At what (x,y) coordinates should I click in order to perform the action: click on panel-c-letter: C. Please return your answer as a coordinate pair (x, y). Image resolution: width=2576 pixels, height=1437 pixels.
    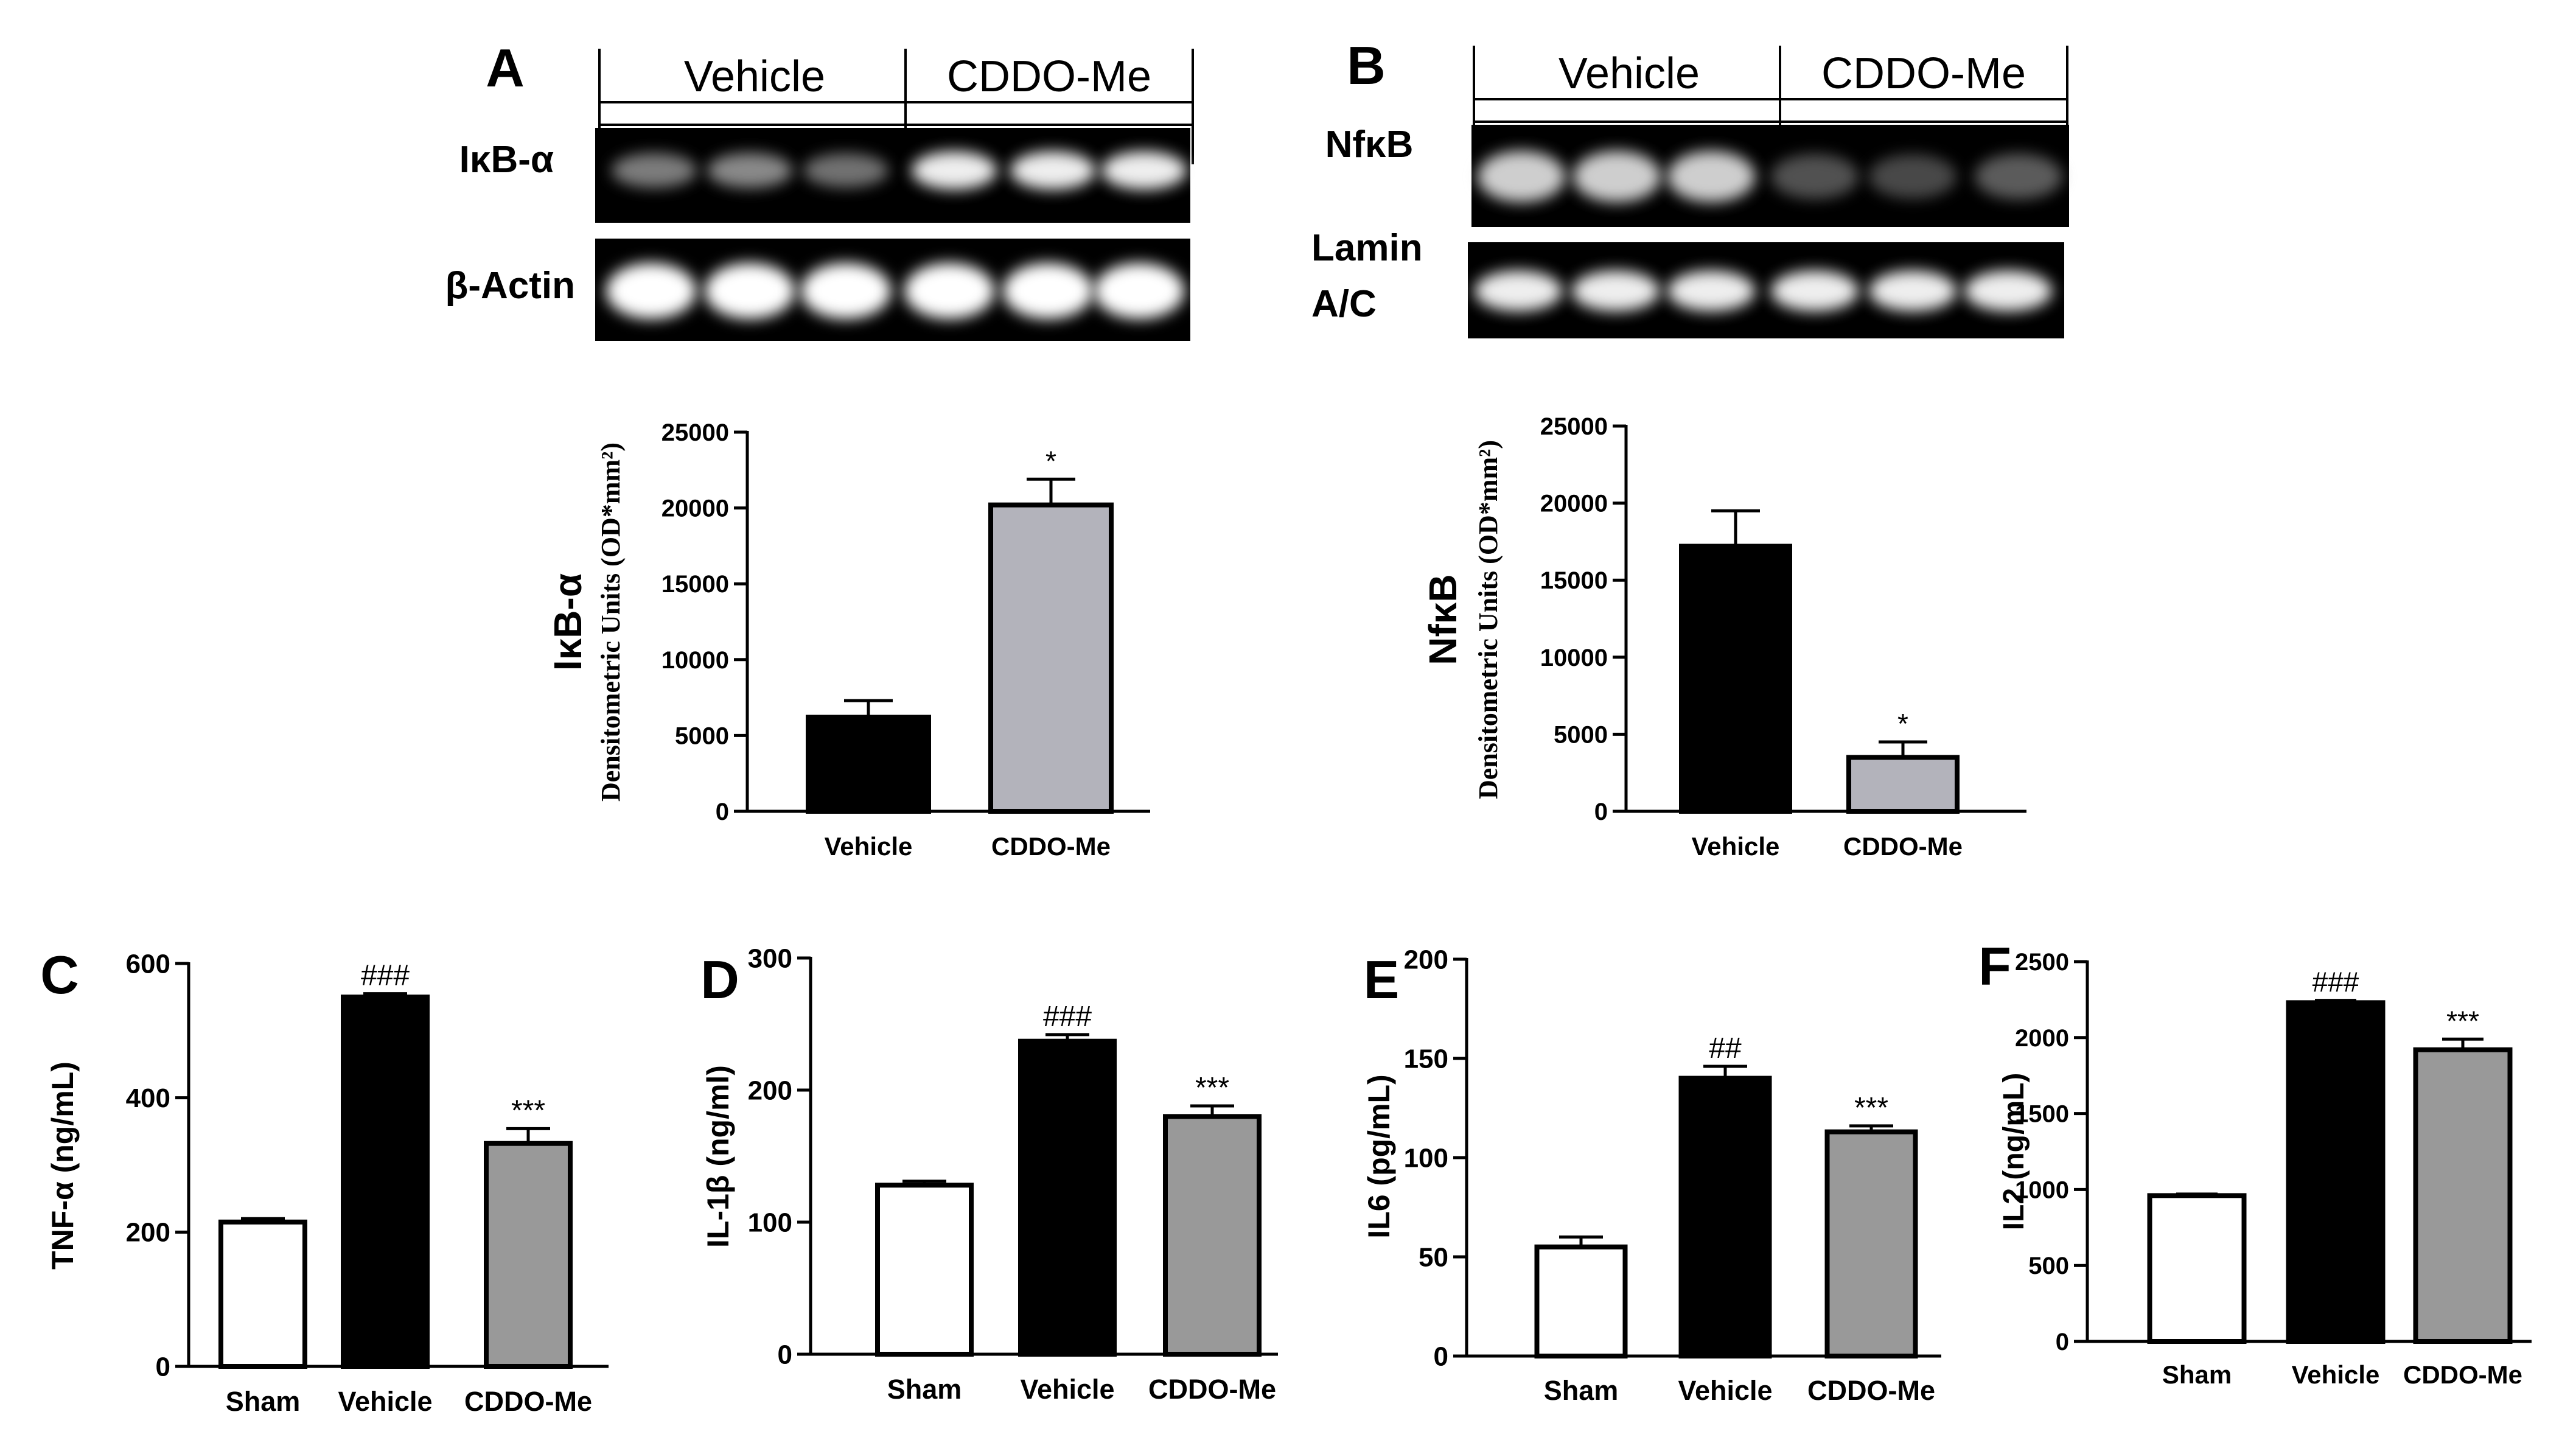
    Looking at the image, I should click on (59, 975).